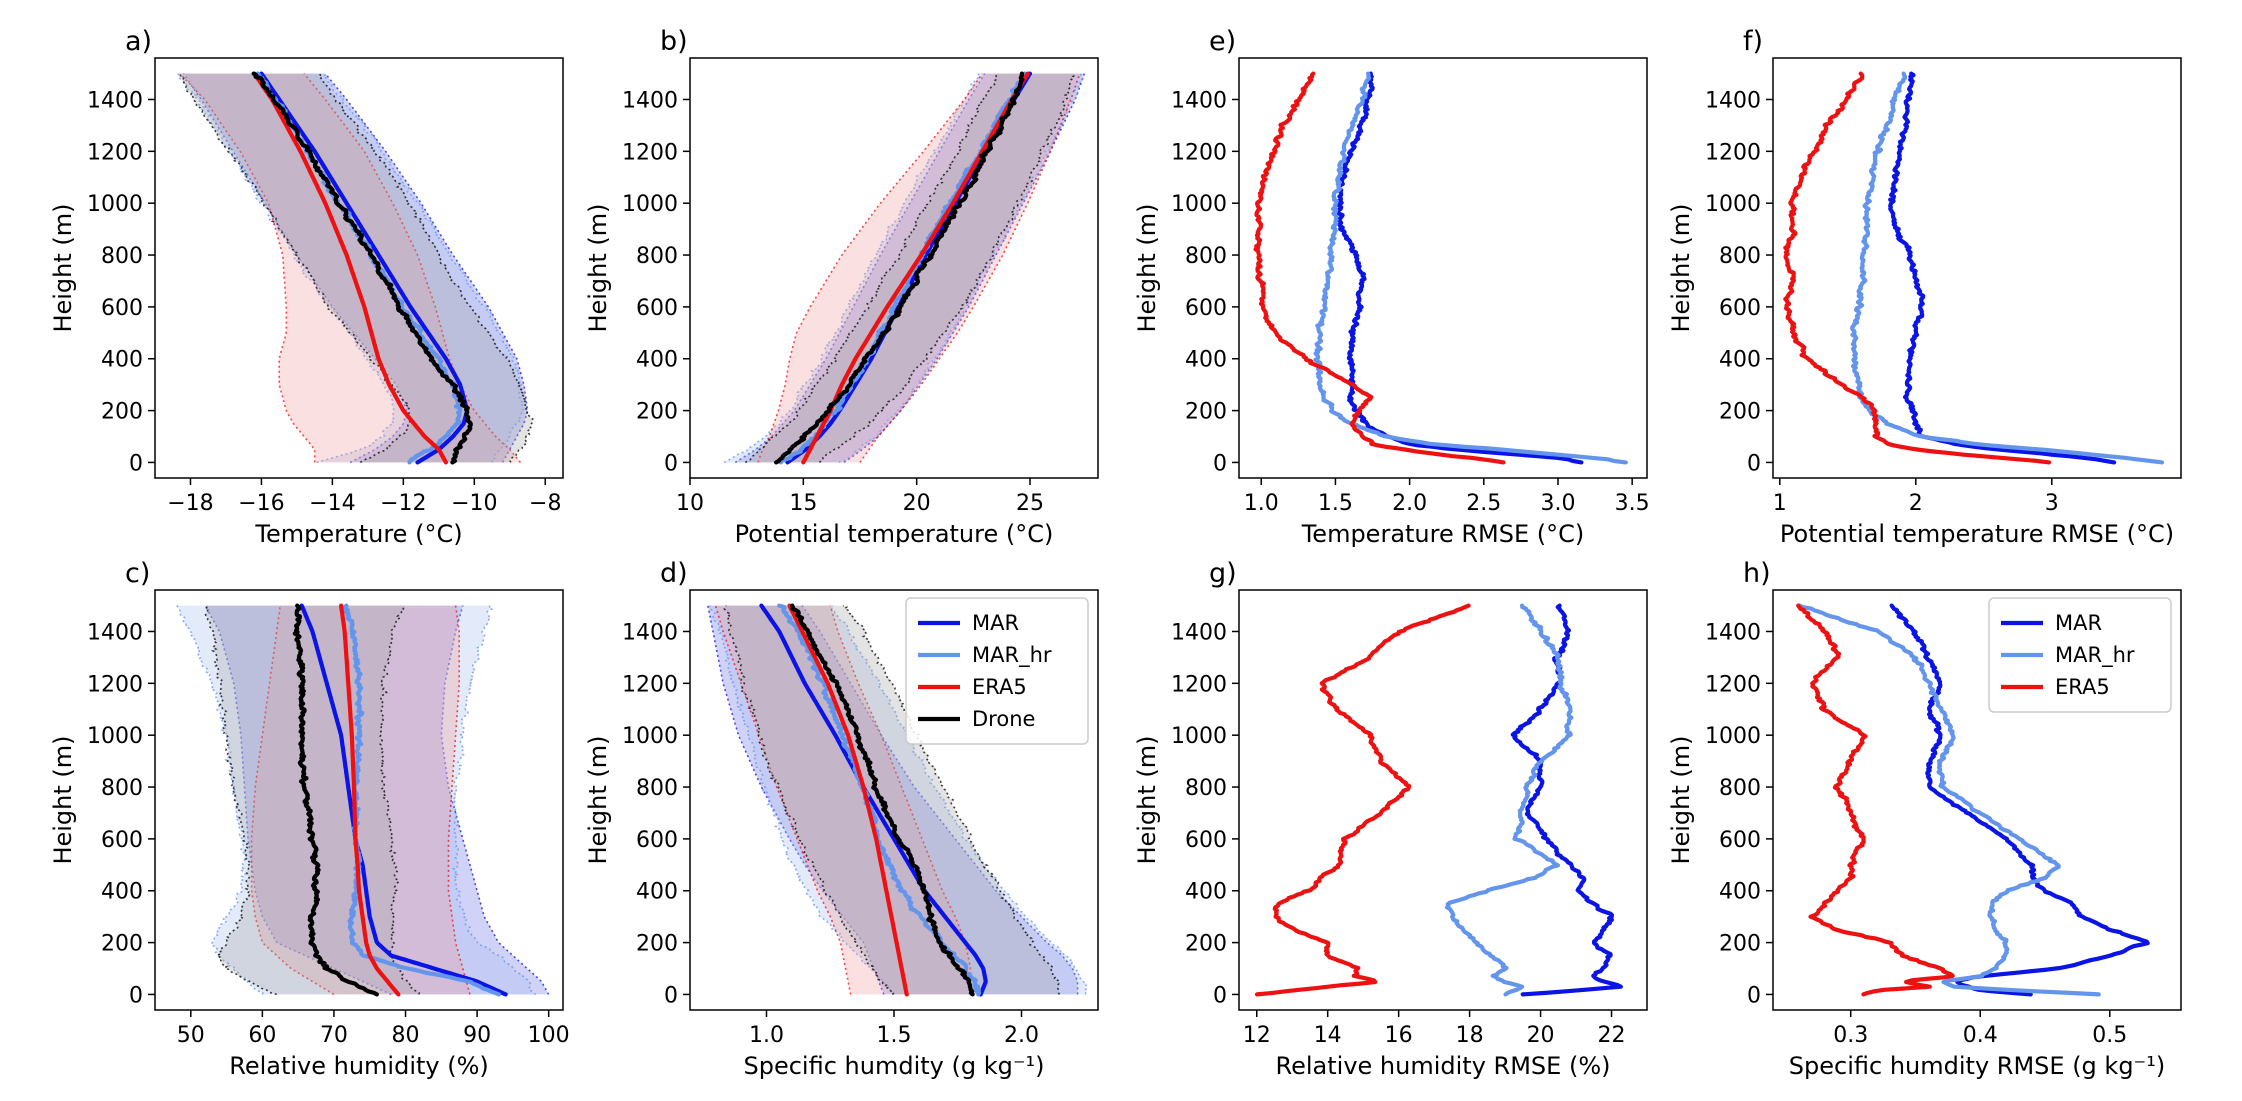 The image size is (2242, 1101). I want to click on band-edge-MAR-high, so click(940, 800).